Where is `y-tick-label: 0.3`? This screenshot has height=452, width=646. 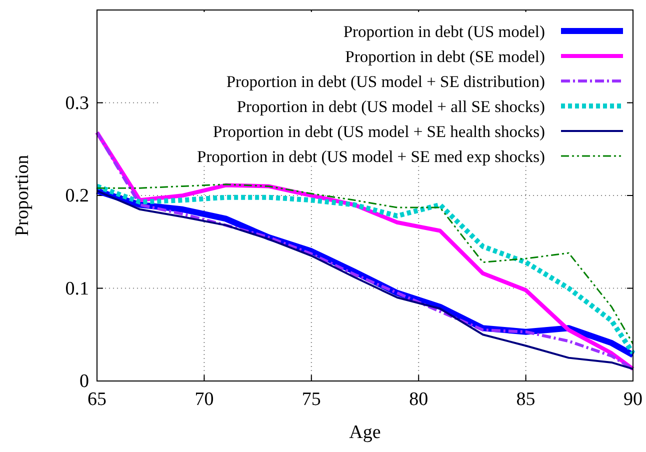 y-tick-label: 0.3 is located at coordinates (77, 103).